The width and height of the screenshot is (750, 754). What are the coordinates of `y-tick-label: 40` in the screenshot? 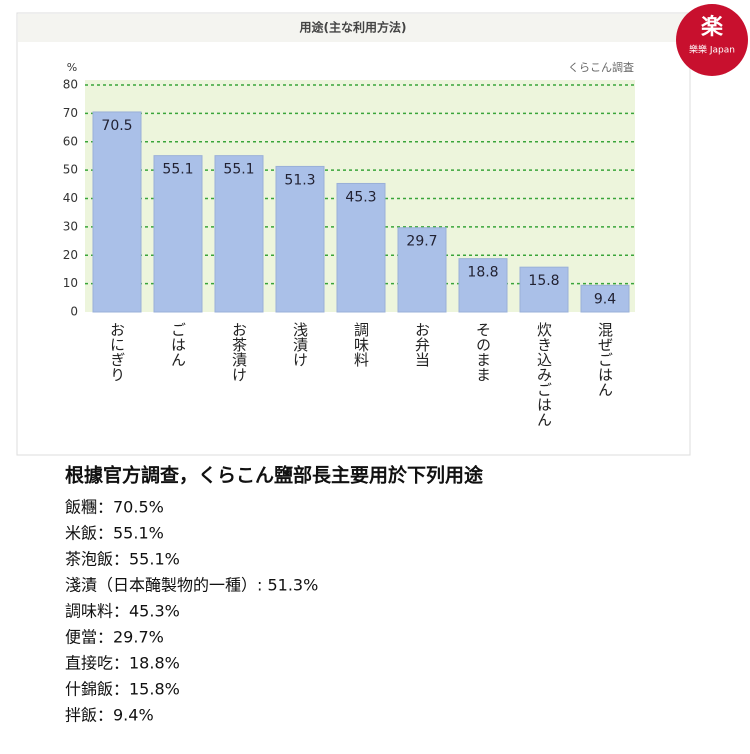 It's located at (70, 198).